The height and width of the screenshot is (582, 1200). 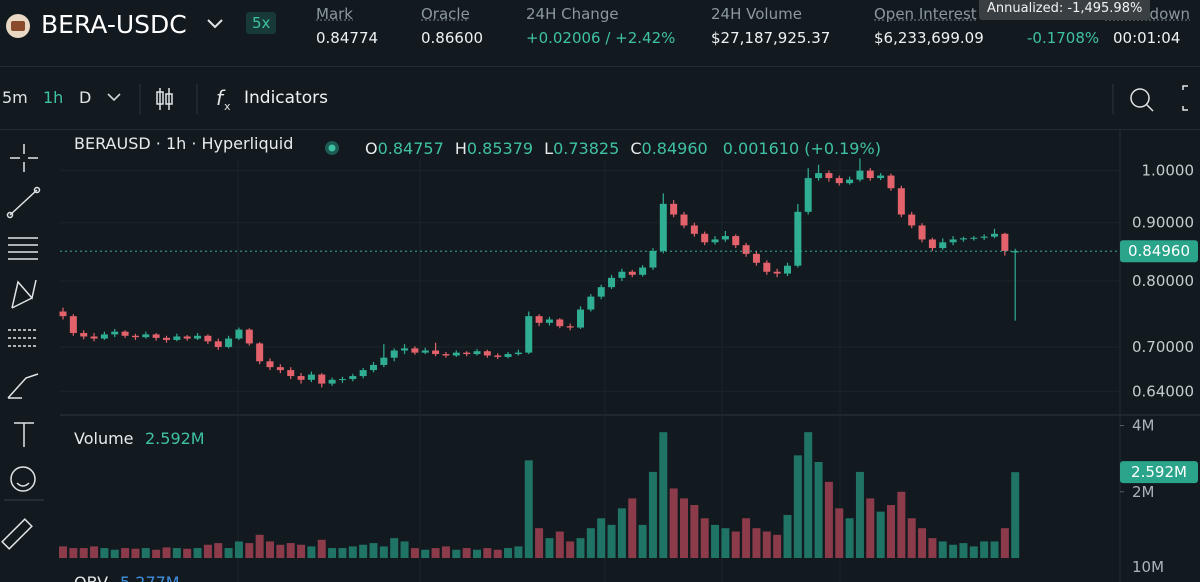 I want to click on legend-value: 0.73825, so click(x=586, y=148).